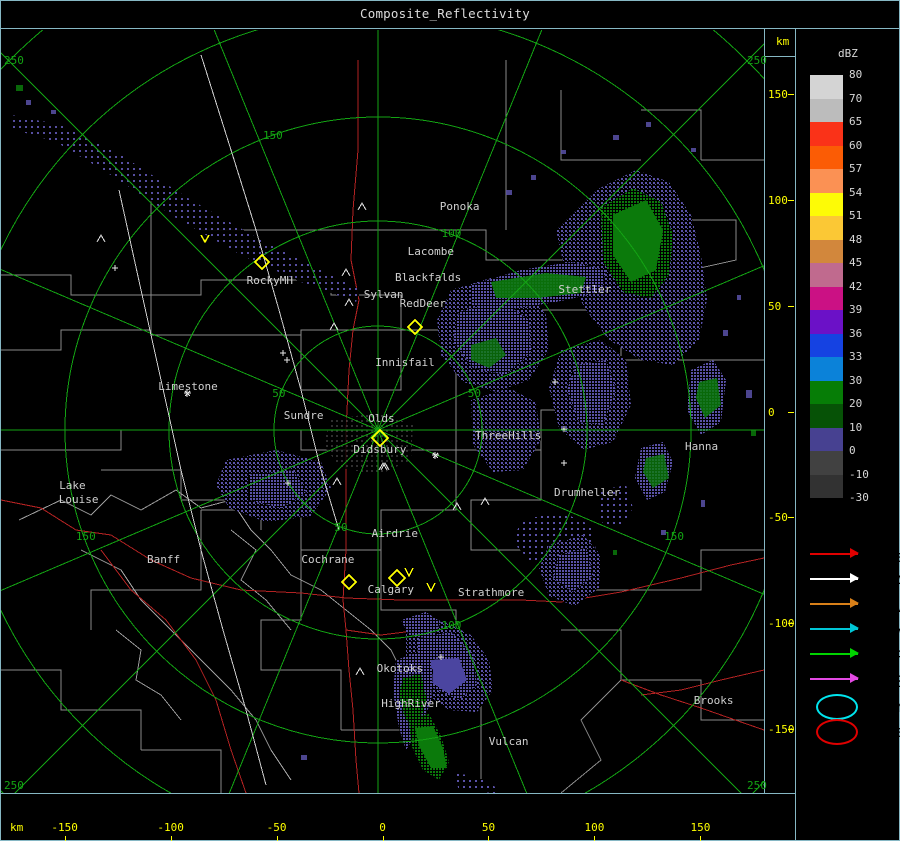 Image resolution: width=900 pixels, height=841 pixels. I want to click on city-label: Olds, so click(381, 418).